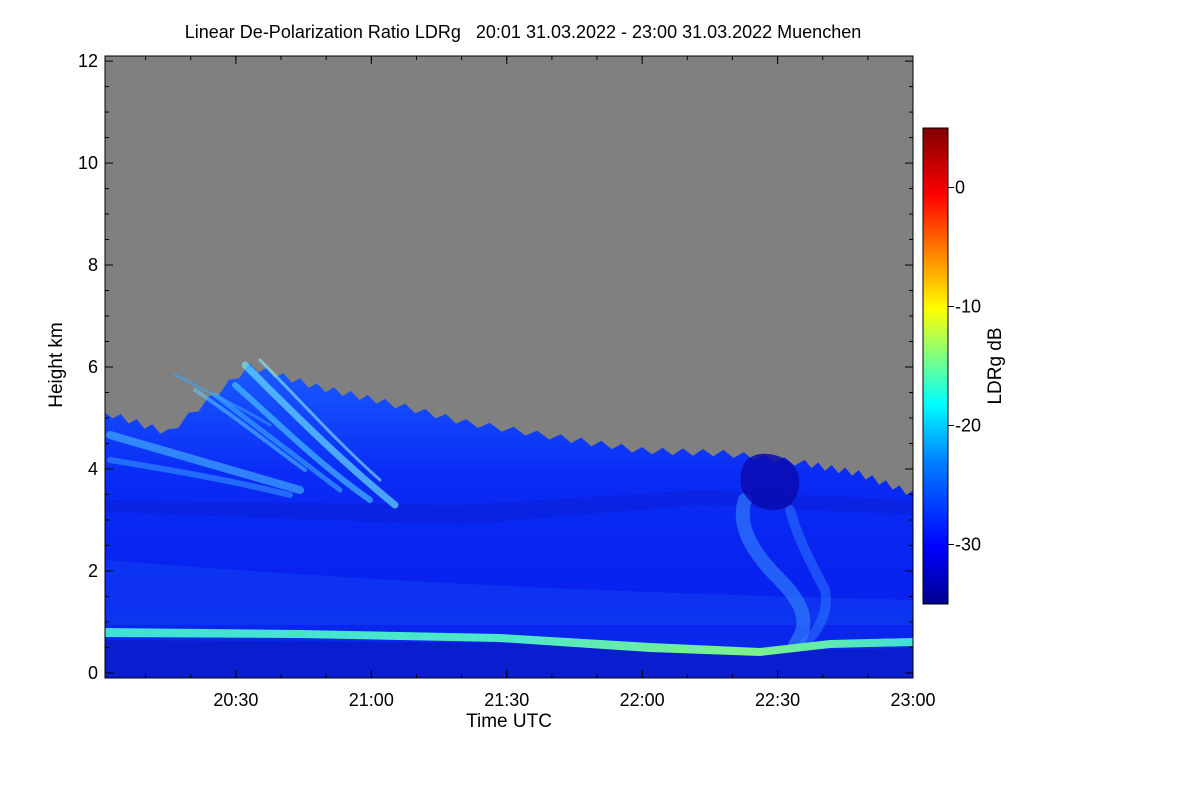  I want to click on colorbar-ticks: 0 -10 -20 -30, so click(964, 366).